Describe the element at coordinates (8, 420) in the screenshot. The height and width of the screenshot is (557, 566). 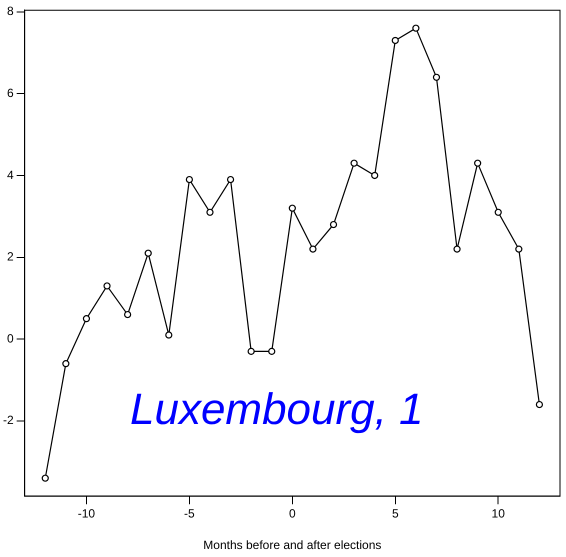
I see `y-tick-label: -2` at that location.